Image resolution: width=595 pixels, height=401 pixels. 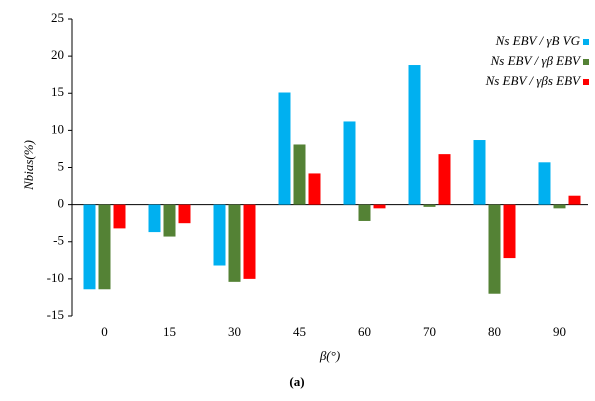 What do you see at coordinates (533, 80) in the screenshot?
I see `legend-label: Ns EBV / γβs EBV` at bounding box center [533, 80].